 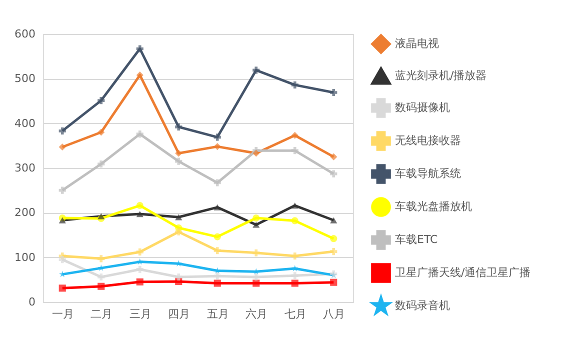 I want to click on y-tick-label: 400, so click(x=25, y=123).